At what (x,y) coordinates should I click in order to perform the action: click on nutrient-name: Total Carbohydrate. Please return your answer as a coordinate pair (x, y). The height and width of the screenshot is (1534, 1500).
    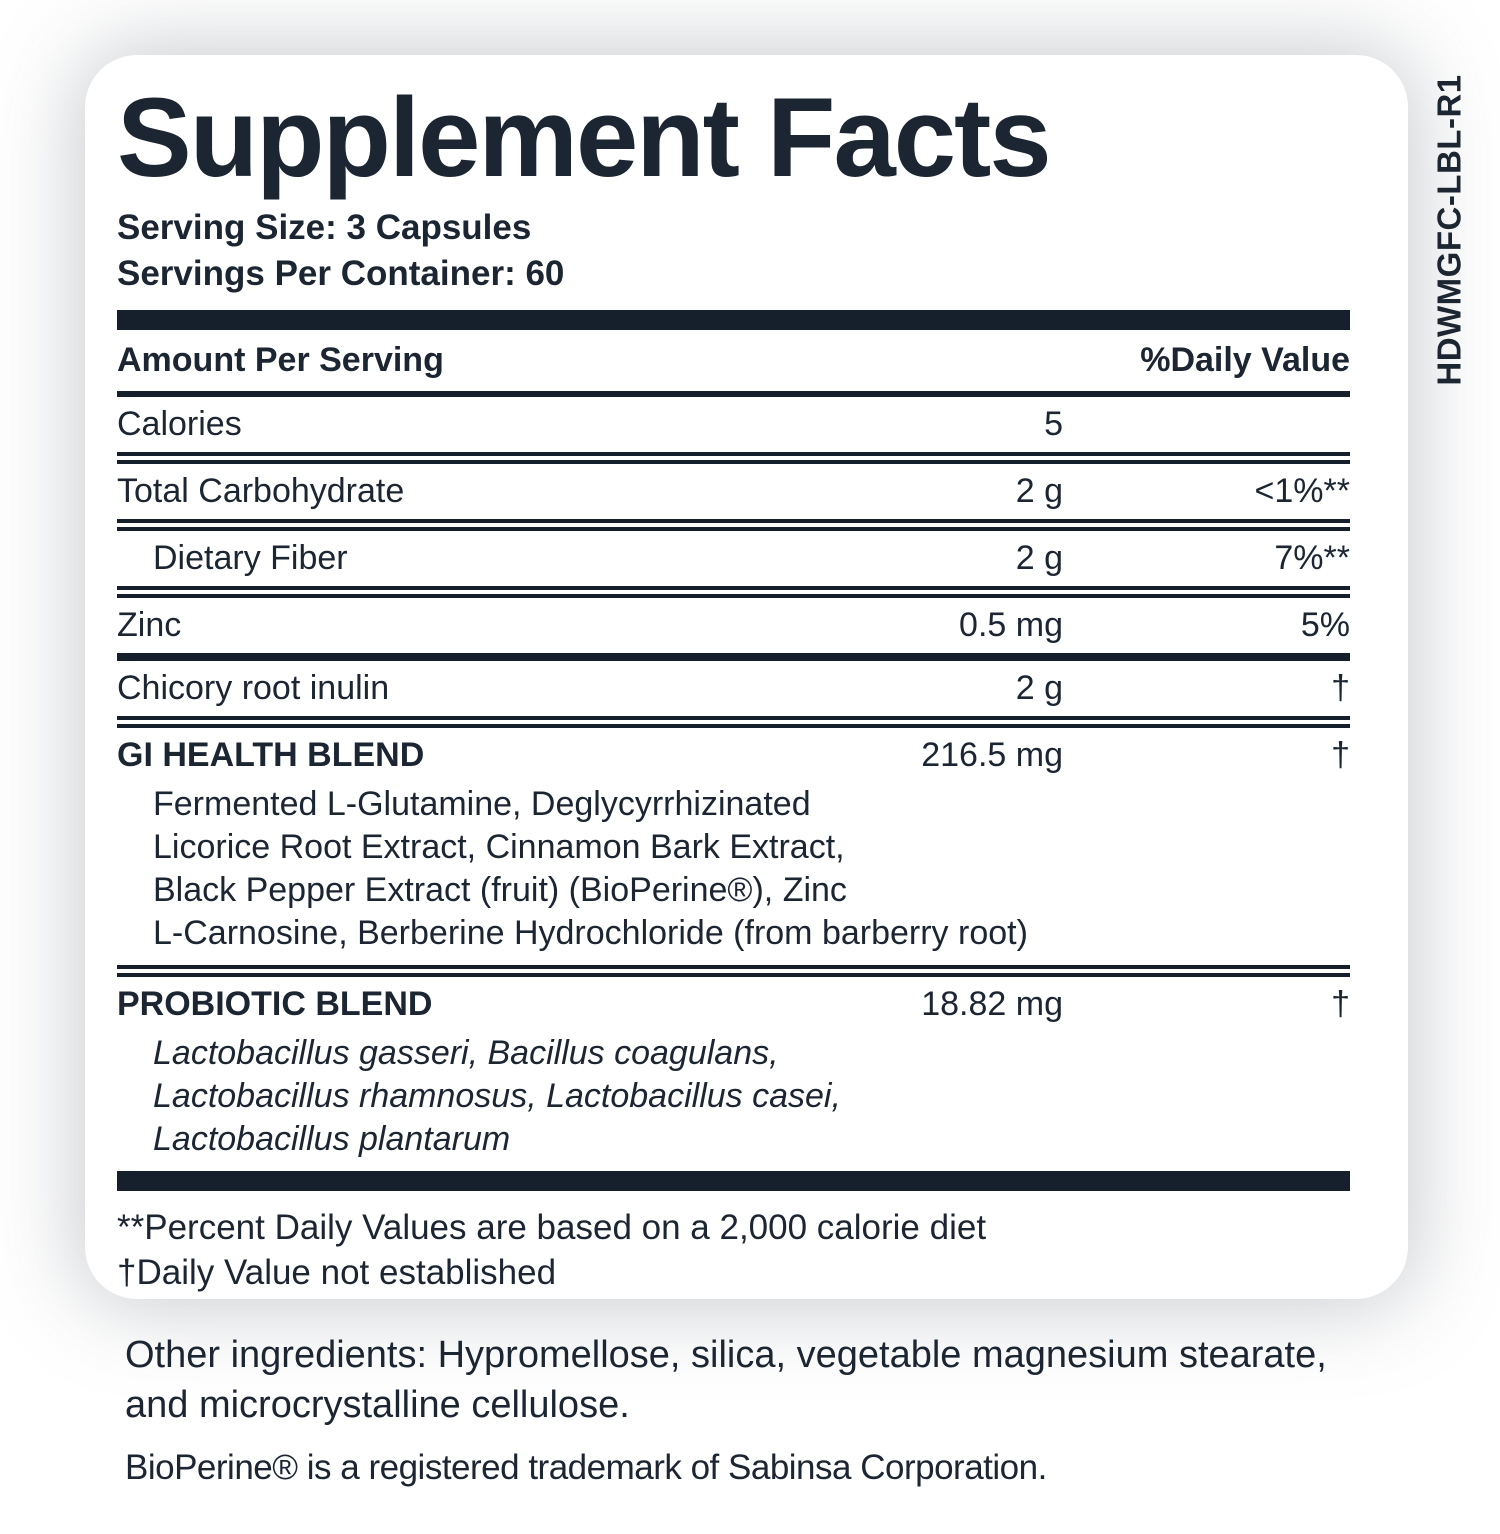
    Looking at the image, I should click on (261, 491).